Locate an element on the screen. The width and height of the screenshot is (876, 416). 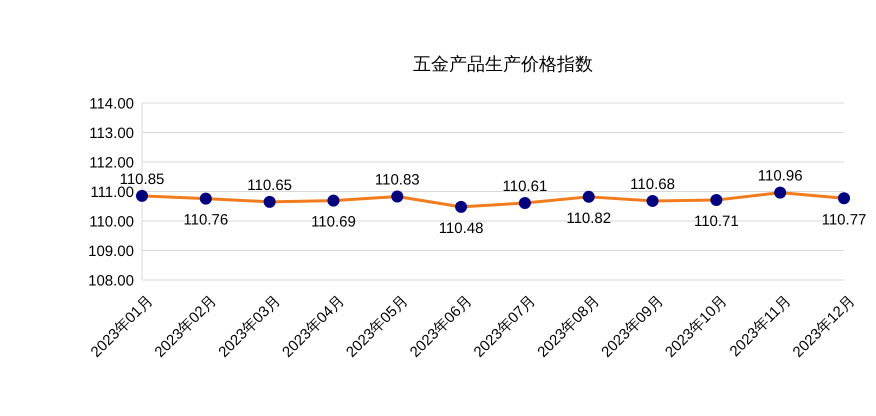
data-label: 110.96 is located at coordinates (780, 176).